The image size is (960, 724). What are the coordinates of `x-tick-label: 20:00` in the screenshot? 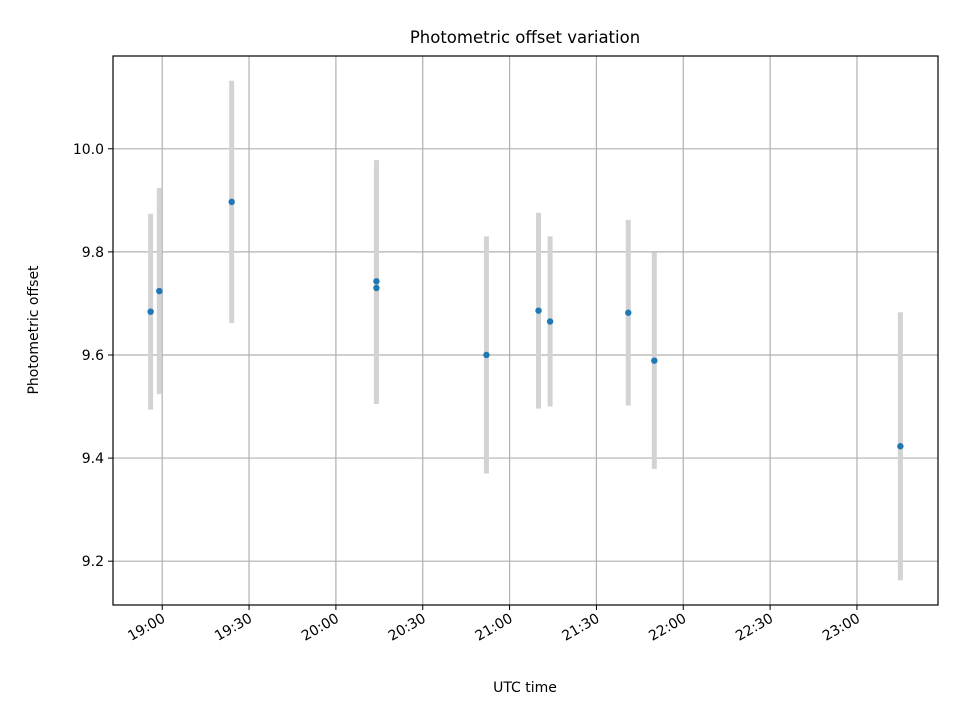 It's located at (320, 628).